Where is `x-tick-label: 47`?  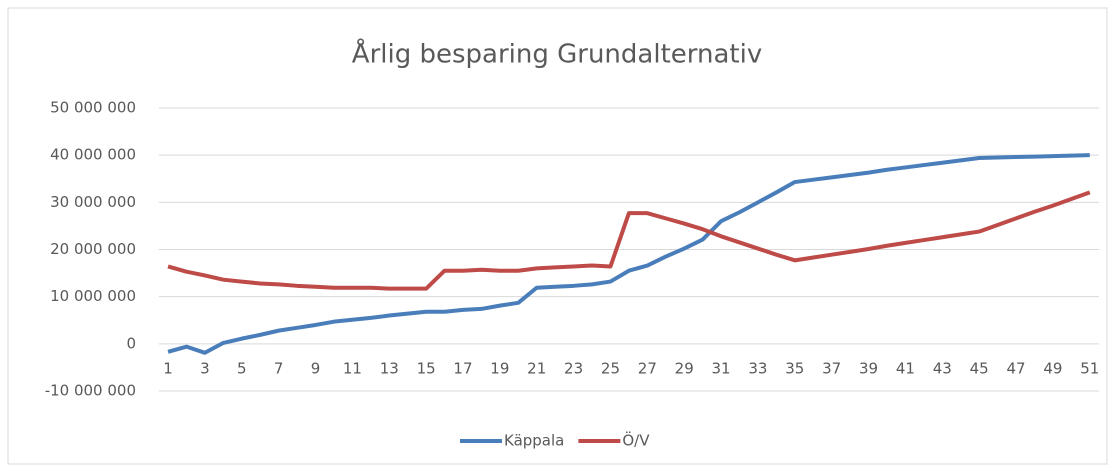
x-tick-label: 47 is located at coordinates (1015, 368).